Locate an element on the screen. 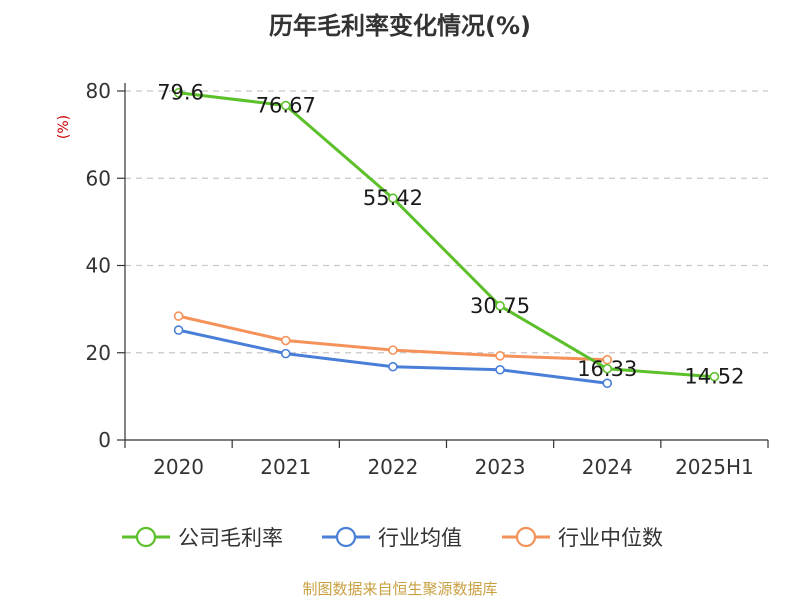  data-label-2021: 76.67 is located at coordinates (286, 106).